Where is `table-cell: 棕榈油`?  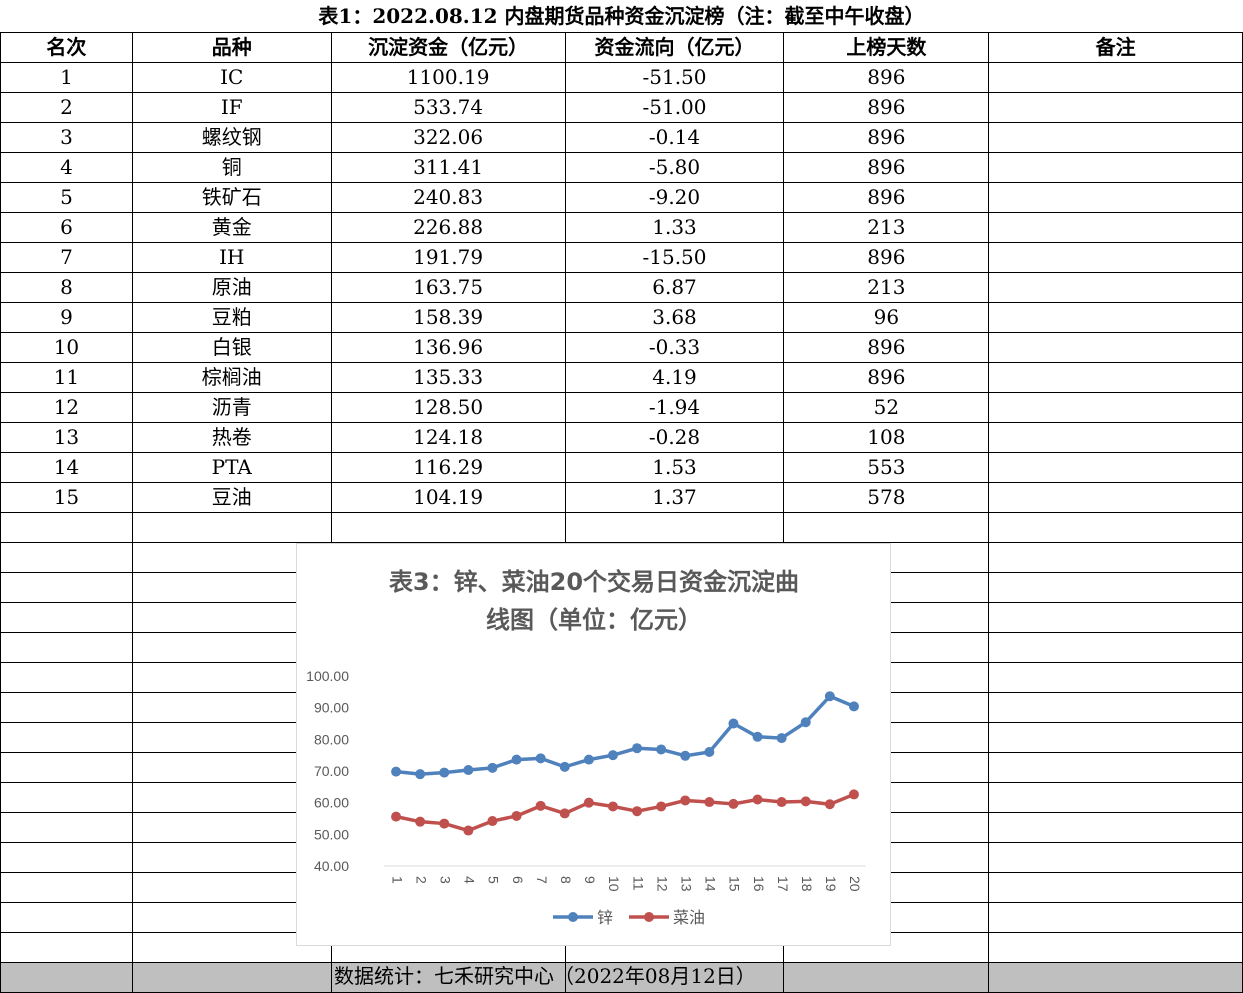
table-cell: 棕榈油 is located at coordinates (231, 377).